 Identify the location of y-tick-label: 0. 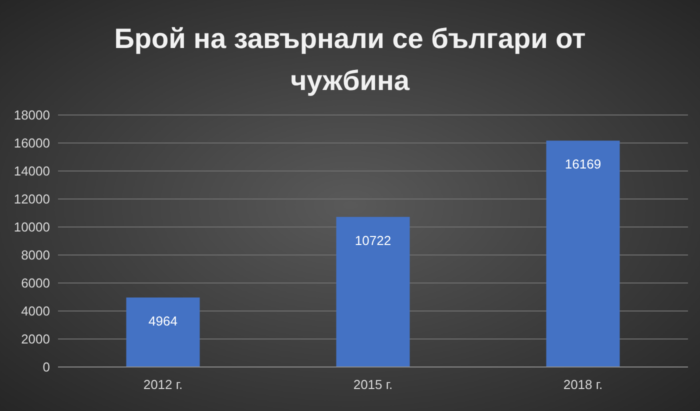
(46, 367).